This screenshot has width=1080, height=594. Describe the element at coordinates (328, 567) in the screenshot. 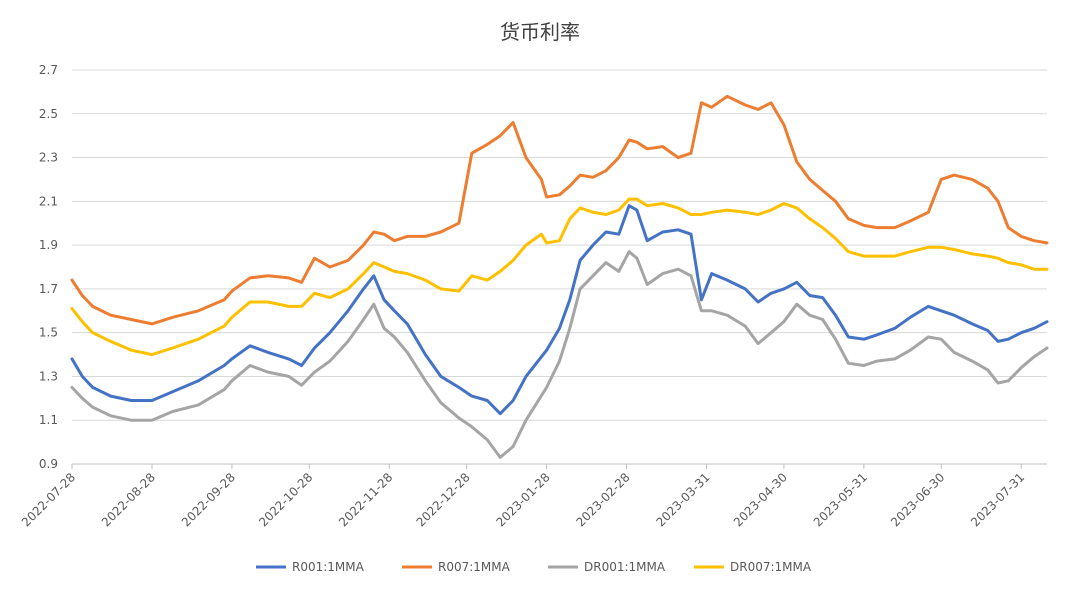

I see `legend-label: R001:1MMA` at that location.